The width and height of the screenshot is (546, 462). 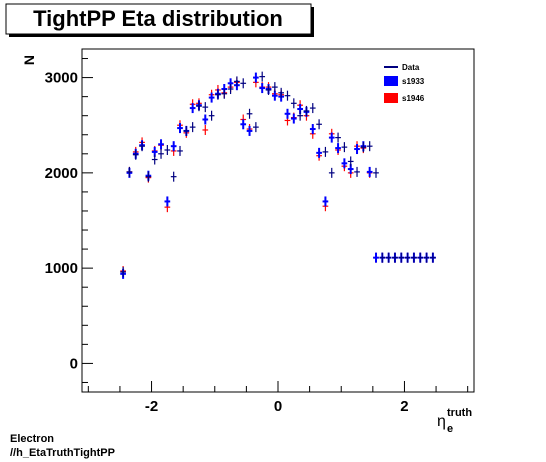 What do you see at coordinates (61, 78) in the screenshot?
I see `y-tick-label: 3000` at bounding box center [61, 78].